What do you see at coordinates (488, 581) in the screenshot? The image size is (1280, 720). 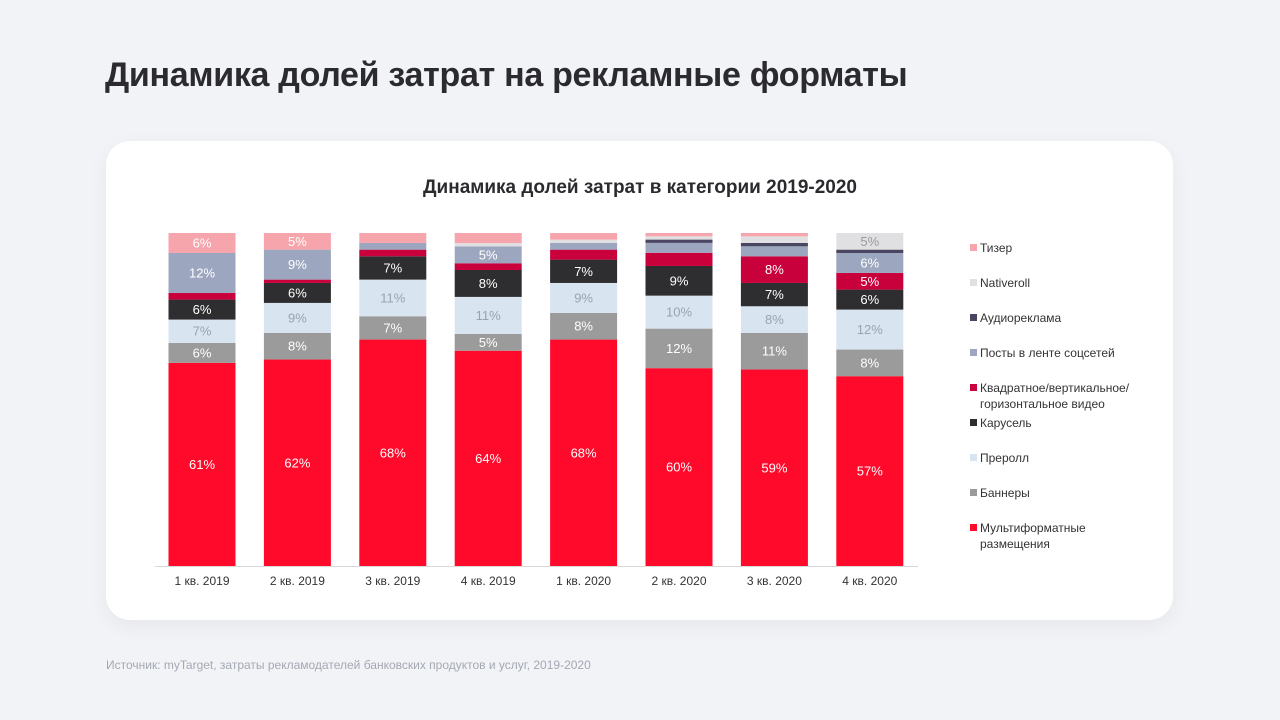 I see `x-tick-label: 4 кв. 2019` at bounding box center [488, 581].